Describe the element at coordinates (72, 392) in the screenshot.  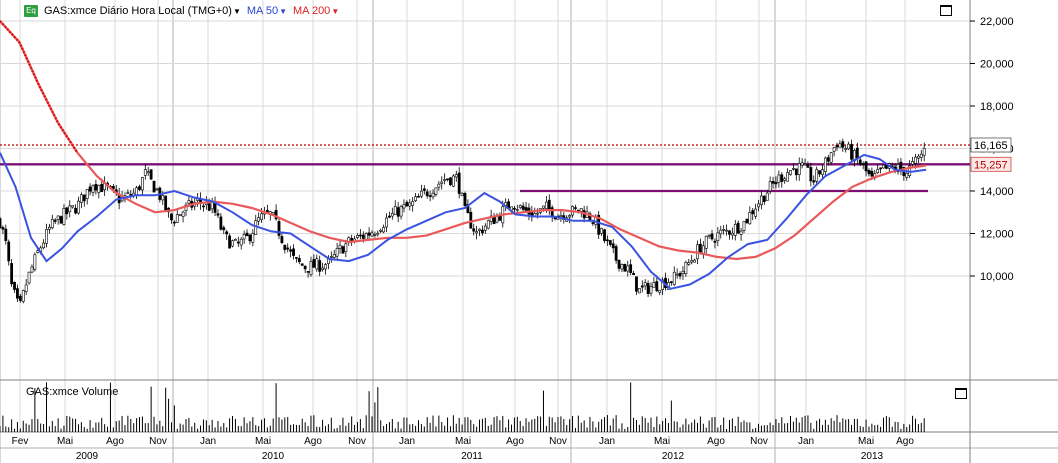
I see `volume-label: GAS:xmce Volume` at that location.